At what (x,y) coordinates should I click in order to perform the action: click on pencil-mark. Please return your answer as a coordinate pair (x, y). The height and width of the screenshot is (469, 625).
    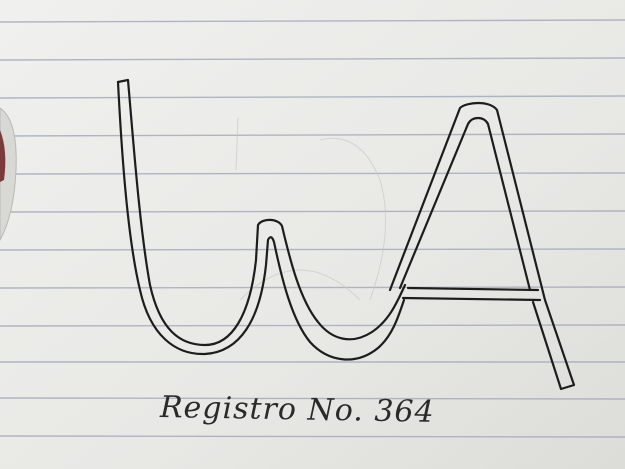
    Looking at the image, I should click on (237, 144).